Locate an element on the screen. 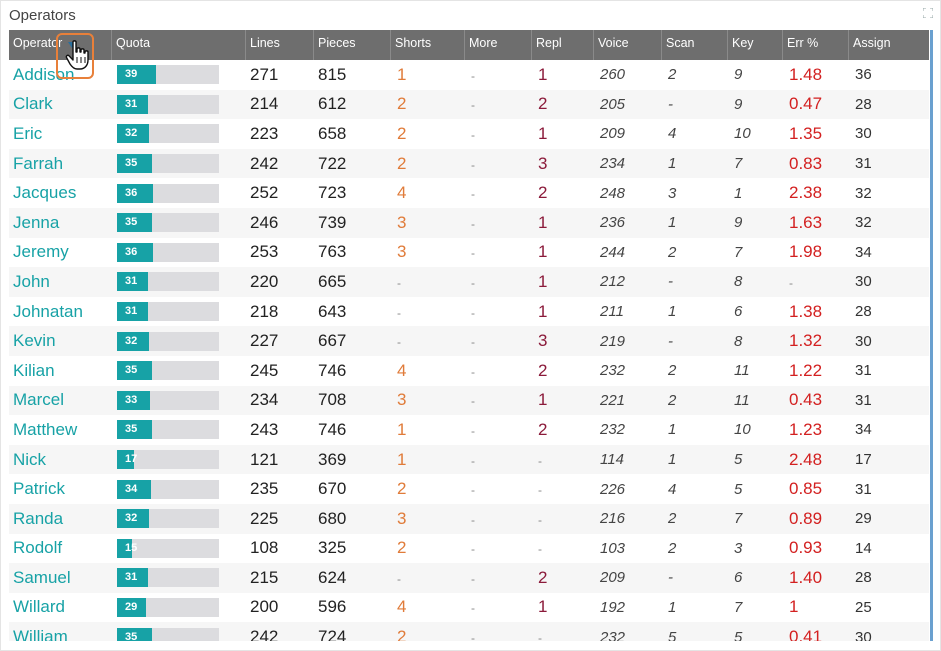  table-row: Farrah 35 242 722 2 - 3 234 1 7 0.83 31 is located at coordinates (469, 163).